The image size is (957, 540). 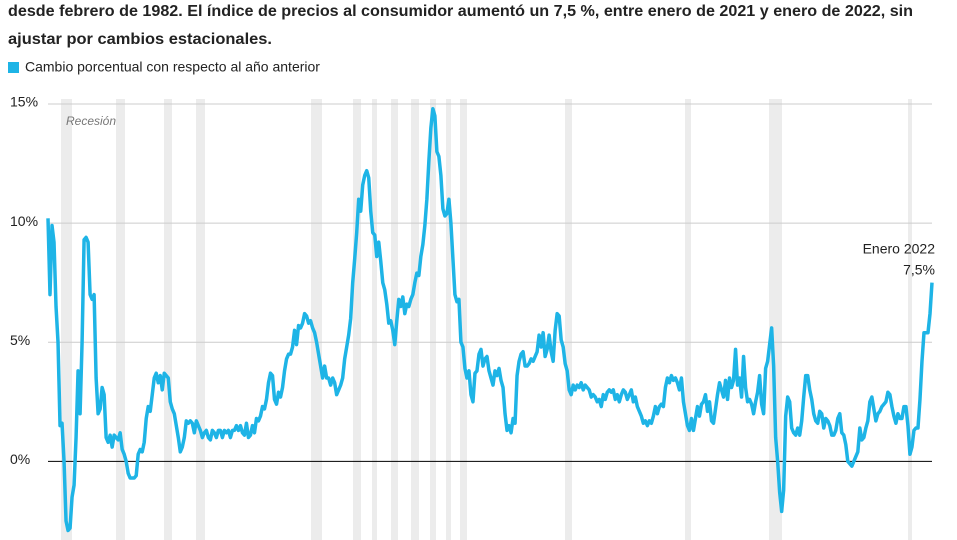 I want to click on subtitle: ajustar por cambios estacionales., so click(x=140, y=39).